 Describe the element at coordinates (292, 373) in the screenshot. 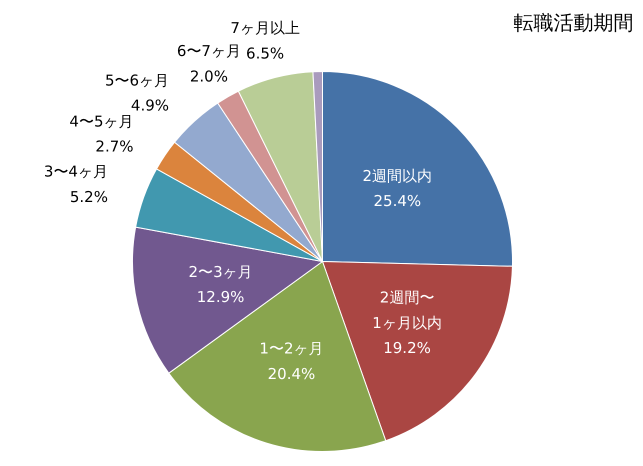

I see `data-label: 20.4%` at that location.